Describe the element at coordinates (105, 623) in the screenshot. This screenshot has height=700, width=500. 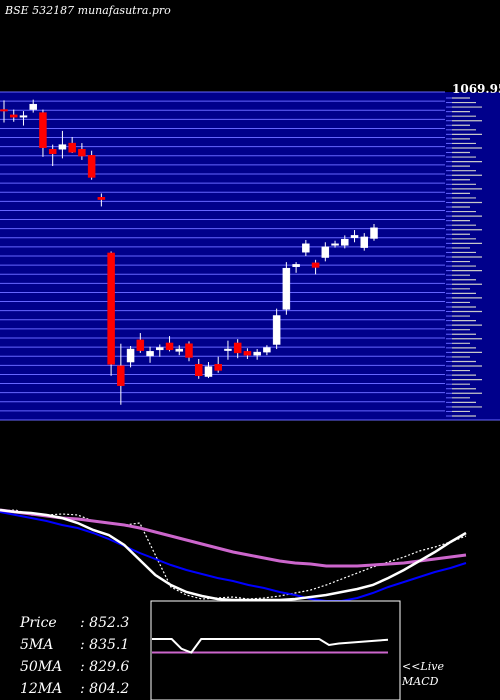
I see `stat-price-value: : 852.3` at that location.